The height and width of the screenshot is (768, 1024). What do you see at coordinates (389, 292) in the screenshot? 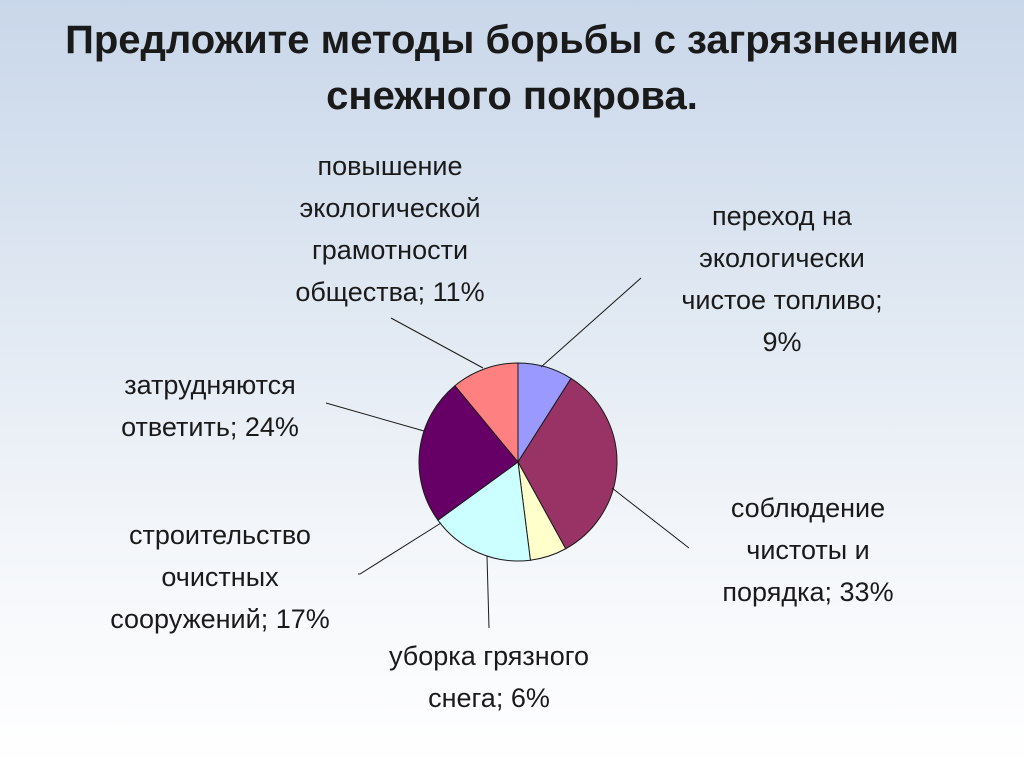
I see `slice-label-line: общества; 11%` at bounding box center [389, 292].